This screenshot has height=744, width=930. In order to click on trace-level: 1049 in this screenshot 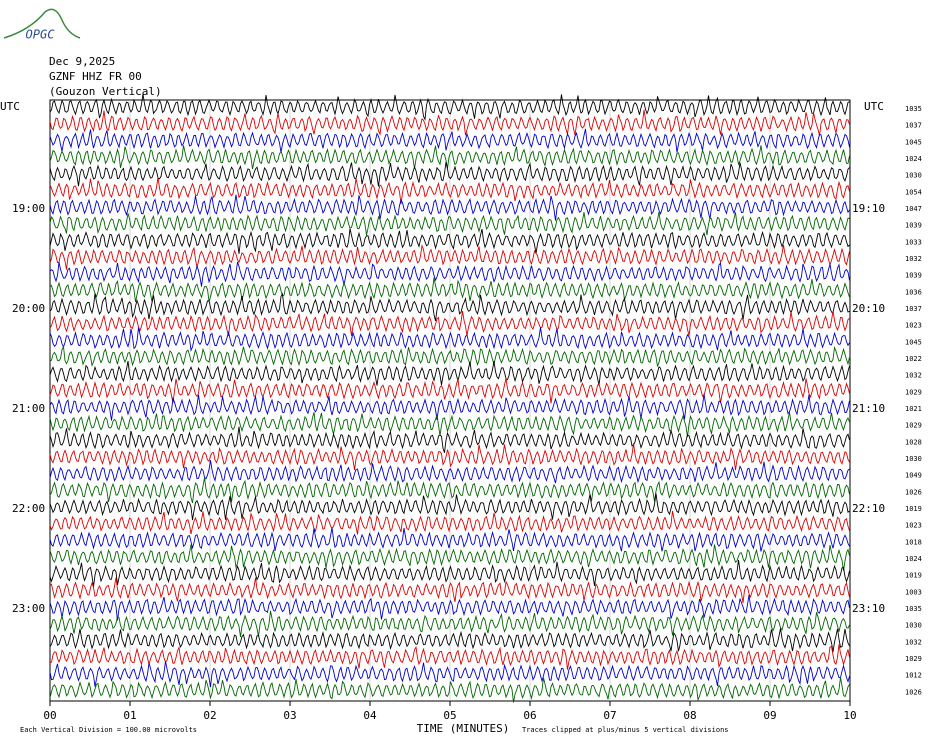, I will do `click(913, 476)`.